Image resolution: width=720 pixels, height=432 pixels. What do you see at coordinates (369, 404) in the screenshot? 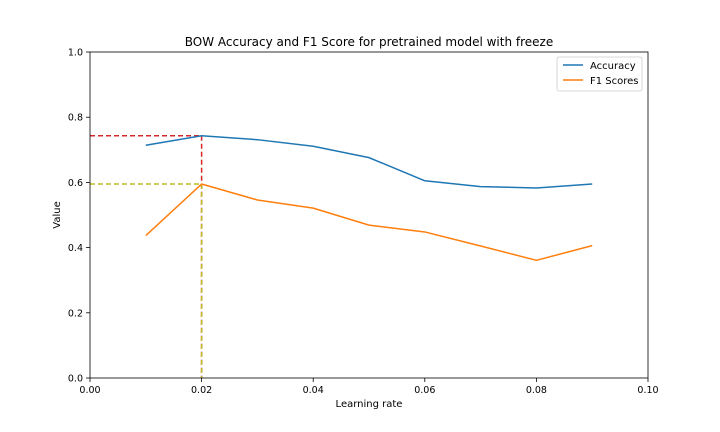
I see `x-axis-label: Learning rate` at bounding box center [369, 404].